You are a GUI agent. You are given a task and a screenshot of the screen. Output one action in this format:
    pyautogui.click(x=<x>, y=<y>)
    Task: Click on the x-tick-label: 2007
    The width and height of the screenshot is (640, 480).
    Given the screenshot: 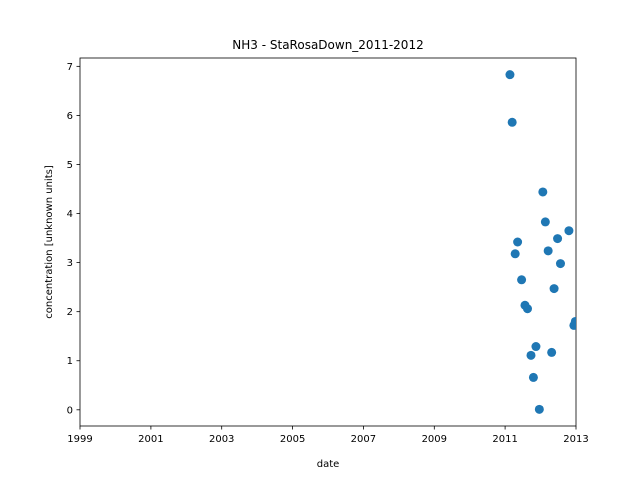 What is the action you would take?
    pyautogui.click(x=363, y=439)
    